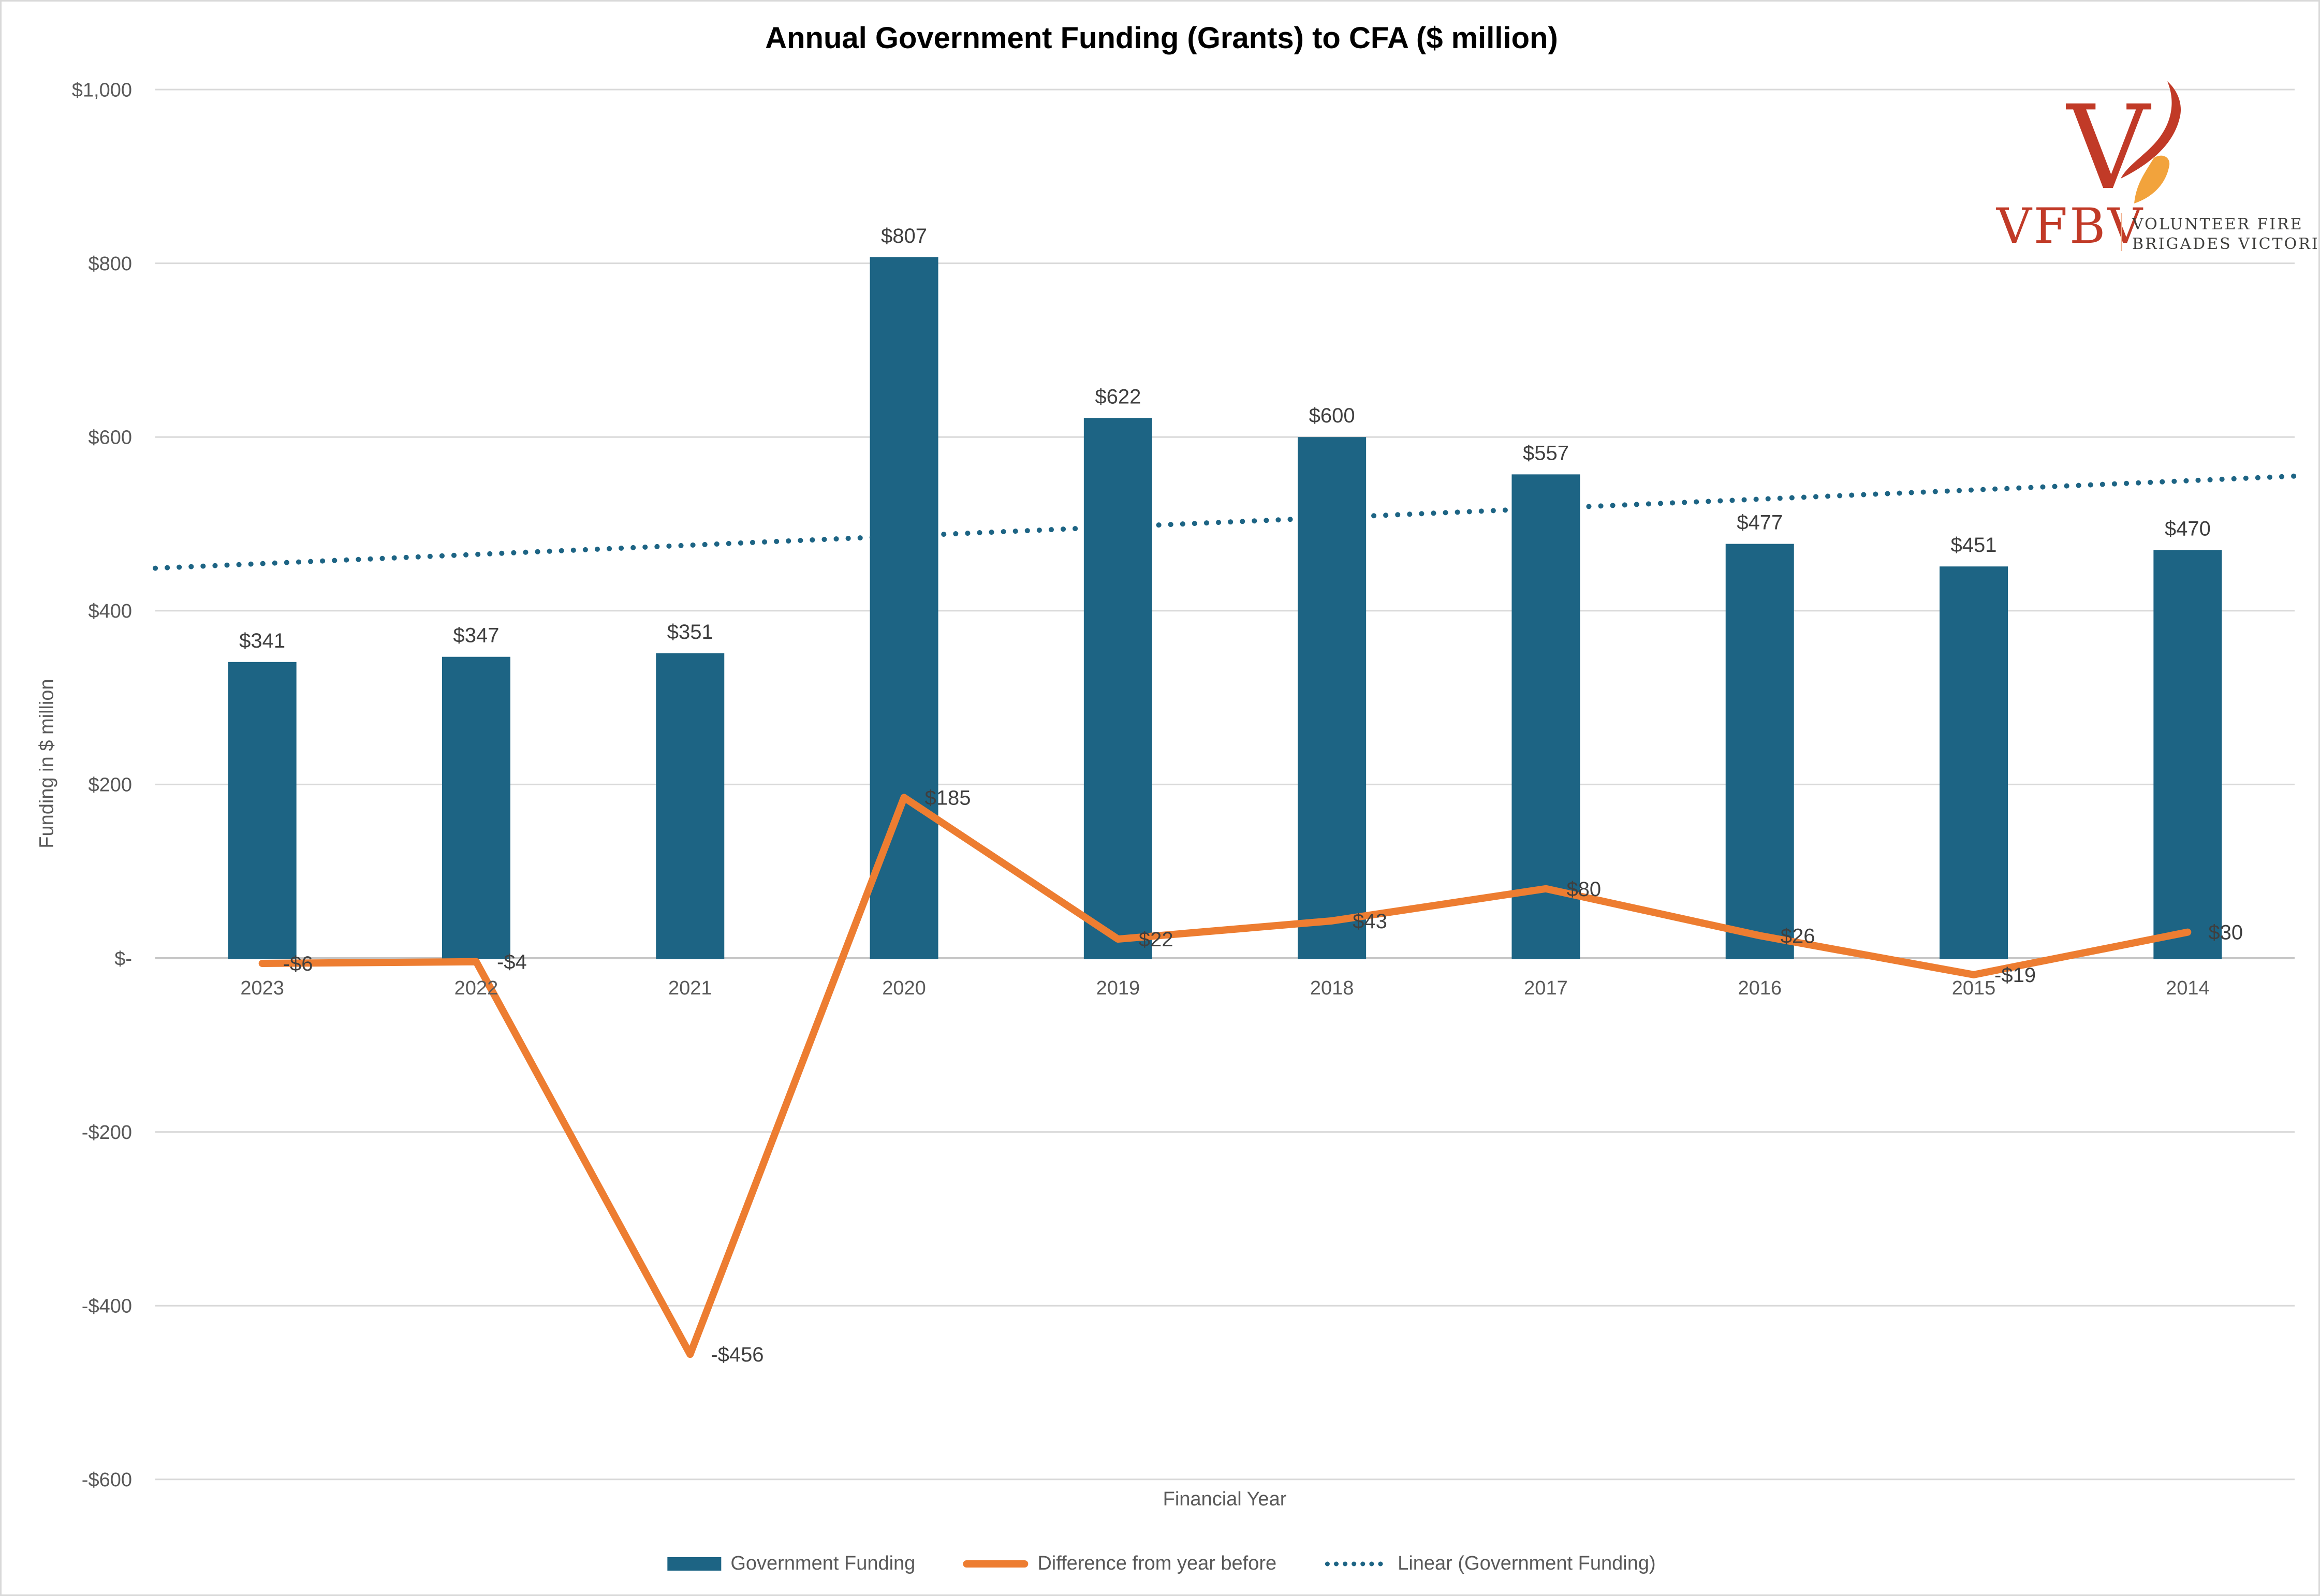 The image size is (2320, 1596). I want to click on bar-value-label: $470, so click(2188, 528).